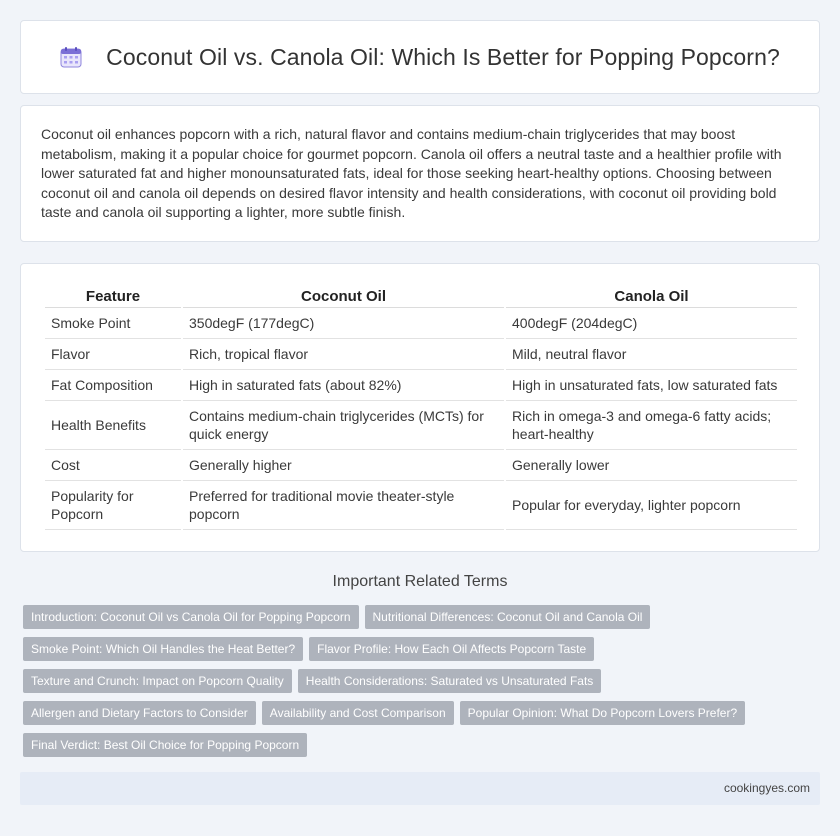  What do you see at coordinates (651, 465) in the screenshot?
I see `table-cell: Generally lower` at bounding box center [651, 465].